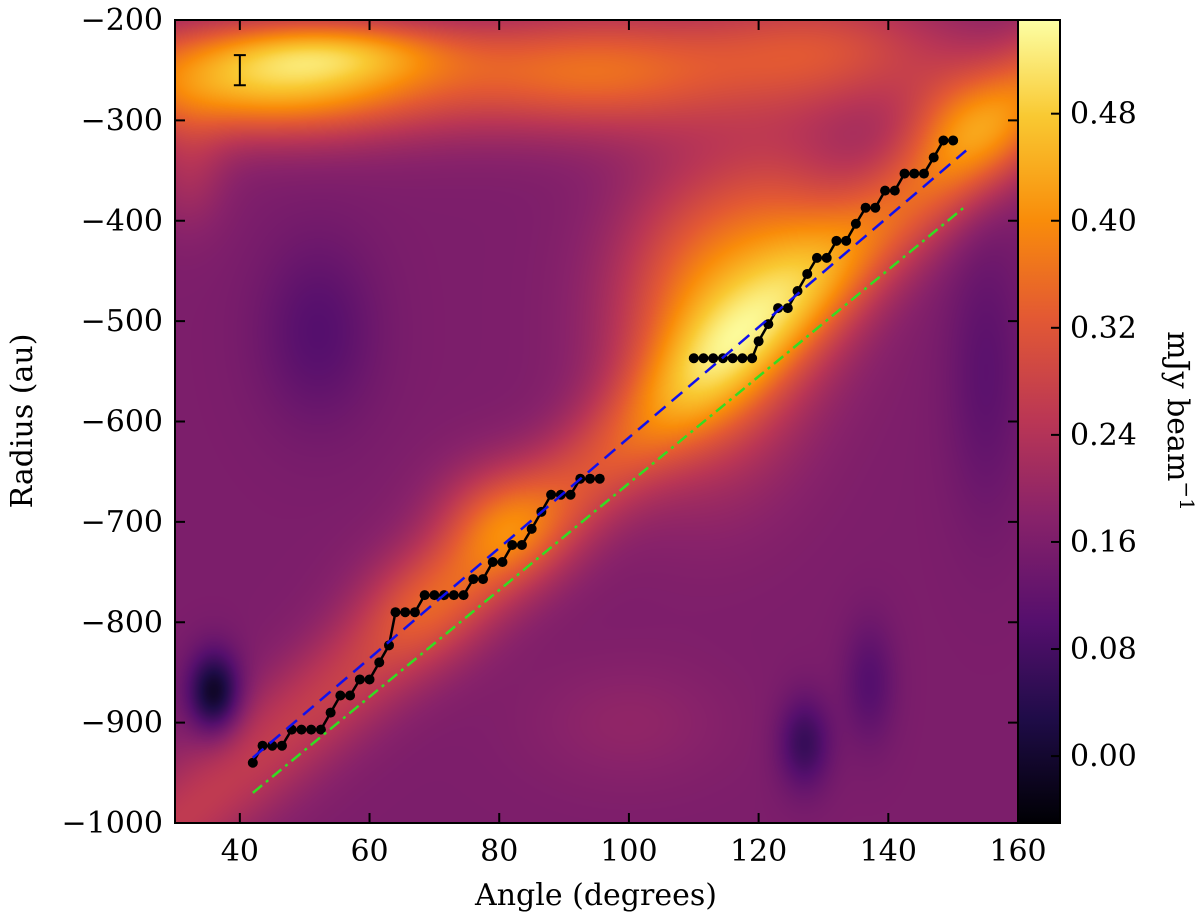 The height and width of the screenshot is (919, 1200). I want to click on x-tick-label: 100, so click(628, 851).